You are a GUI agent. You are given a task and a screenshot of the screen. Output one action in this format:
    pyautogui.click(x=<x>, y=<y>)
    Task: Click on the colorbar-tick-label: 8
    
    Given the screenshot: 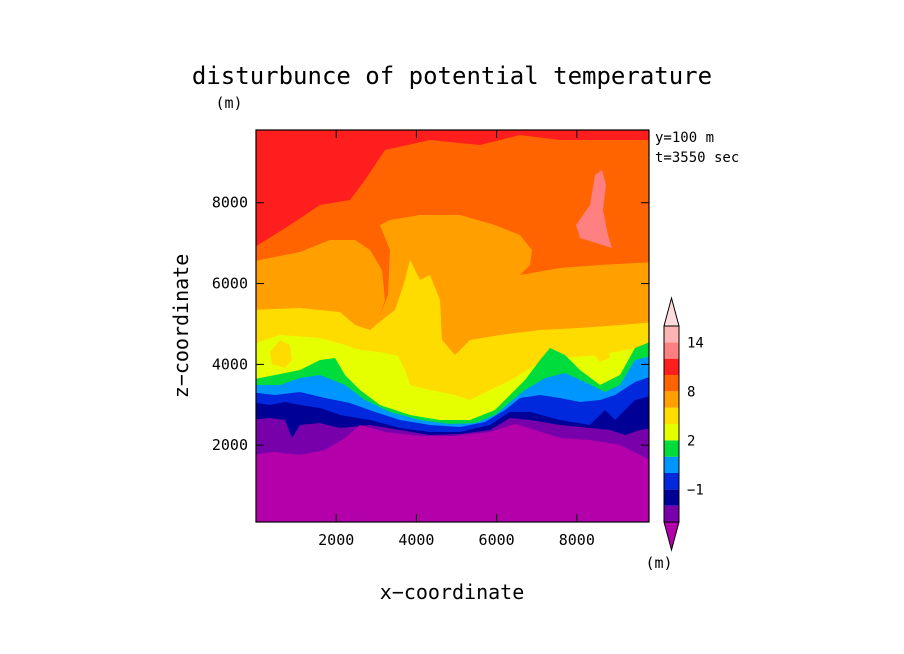 What is the action you would take?
    pyautogui.click(x=691, y=392)
    